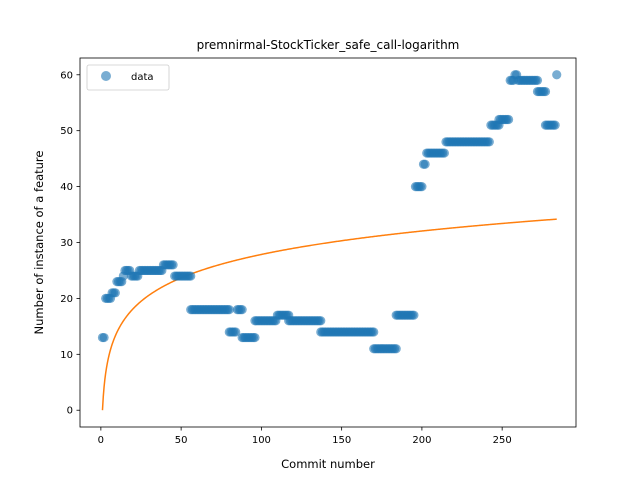 This screenshot has width=640, height=480. I want to click on y-tick-label: 20, so click(66, 299).